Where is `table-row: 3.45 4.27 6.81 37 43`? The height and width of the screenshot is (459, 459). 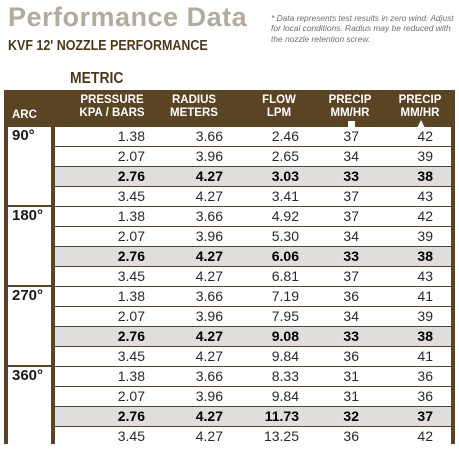 table-row: 3.45 4.27 6.81 37 43 is located at coordinates (253, 276).